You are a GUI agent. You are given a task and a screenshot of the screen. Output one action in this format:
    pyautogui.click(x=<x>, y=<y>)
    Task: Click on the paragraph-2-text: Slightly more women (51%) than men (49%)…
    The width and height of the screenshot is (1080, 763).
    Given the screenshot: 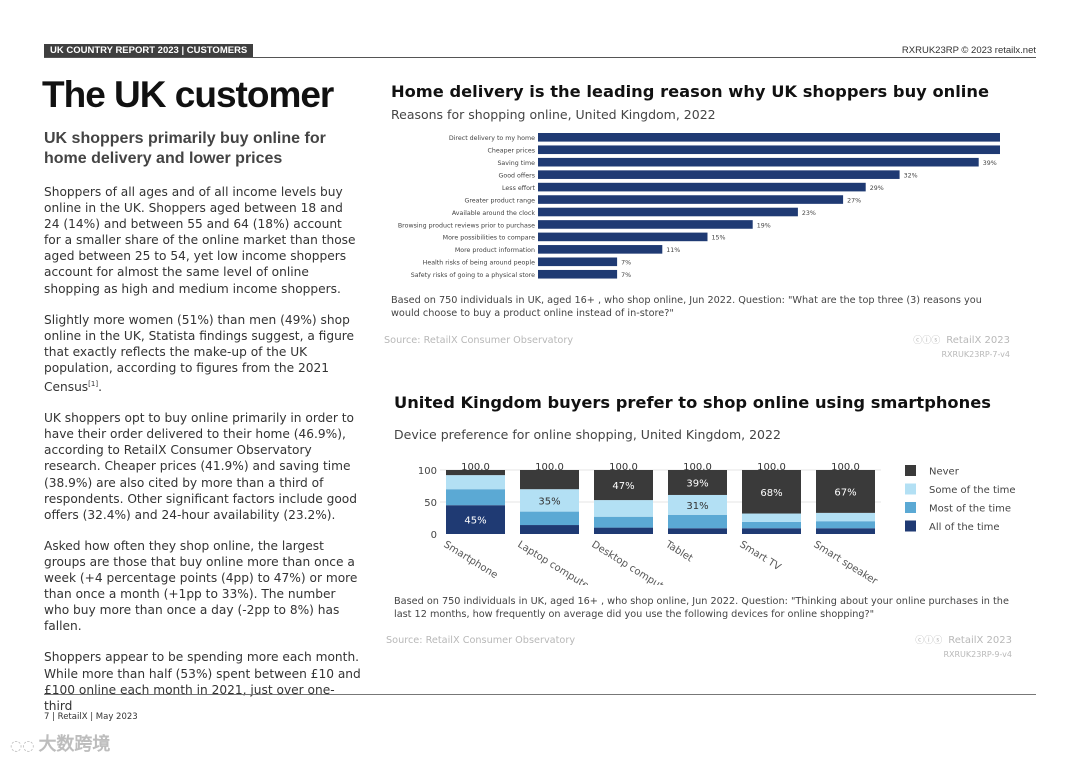 What is the action you would take?
    pyautogui.click(x=199, y=353)
    